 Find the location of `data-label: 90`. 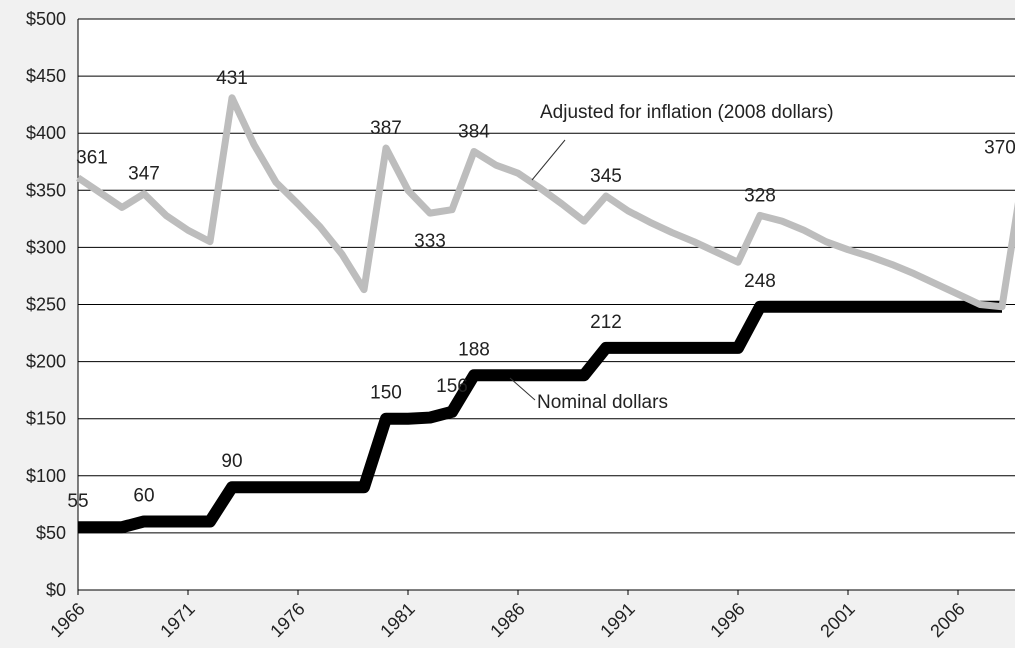

data-label: 90 is located at coordinates (231, 461).